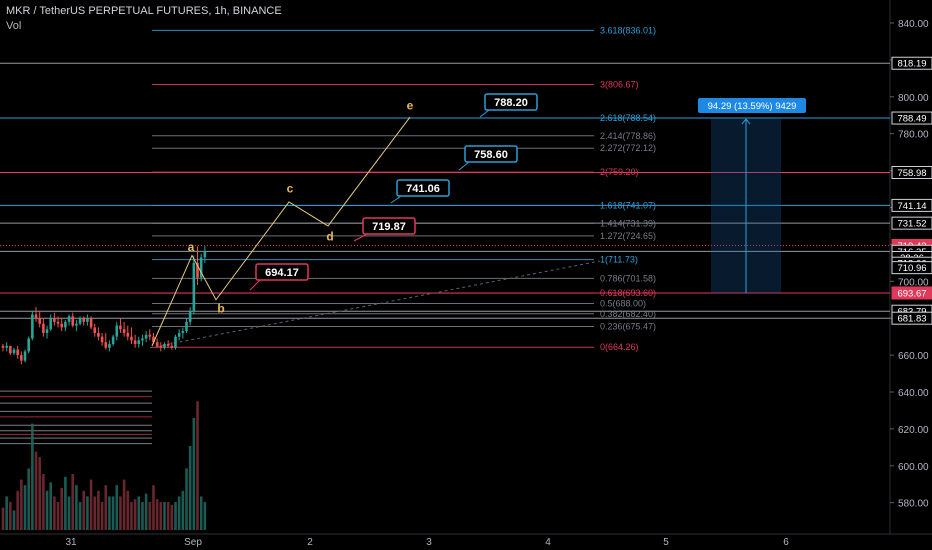 The height and width of the screenshot is (550, 932). Describe the element at coordinates (911, 173) in the screenshot. I see `price-tag-label: 758.98` at that location.